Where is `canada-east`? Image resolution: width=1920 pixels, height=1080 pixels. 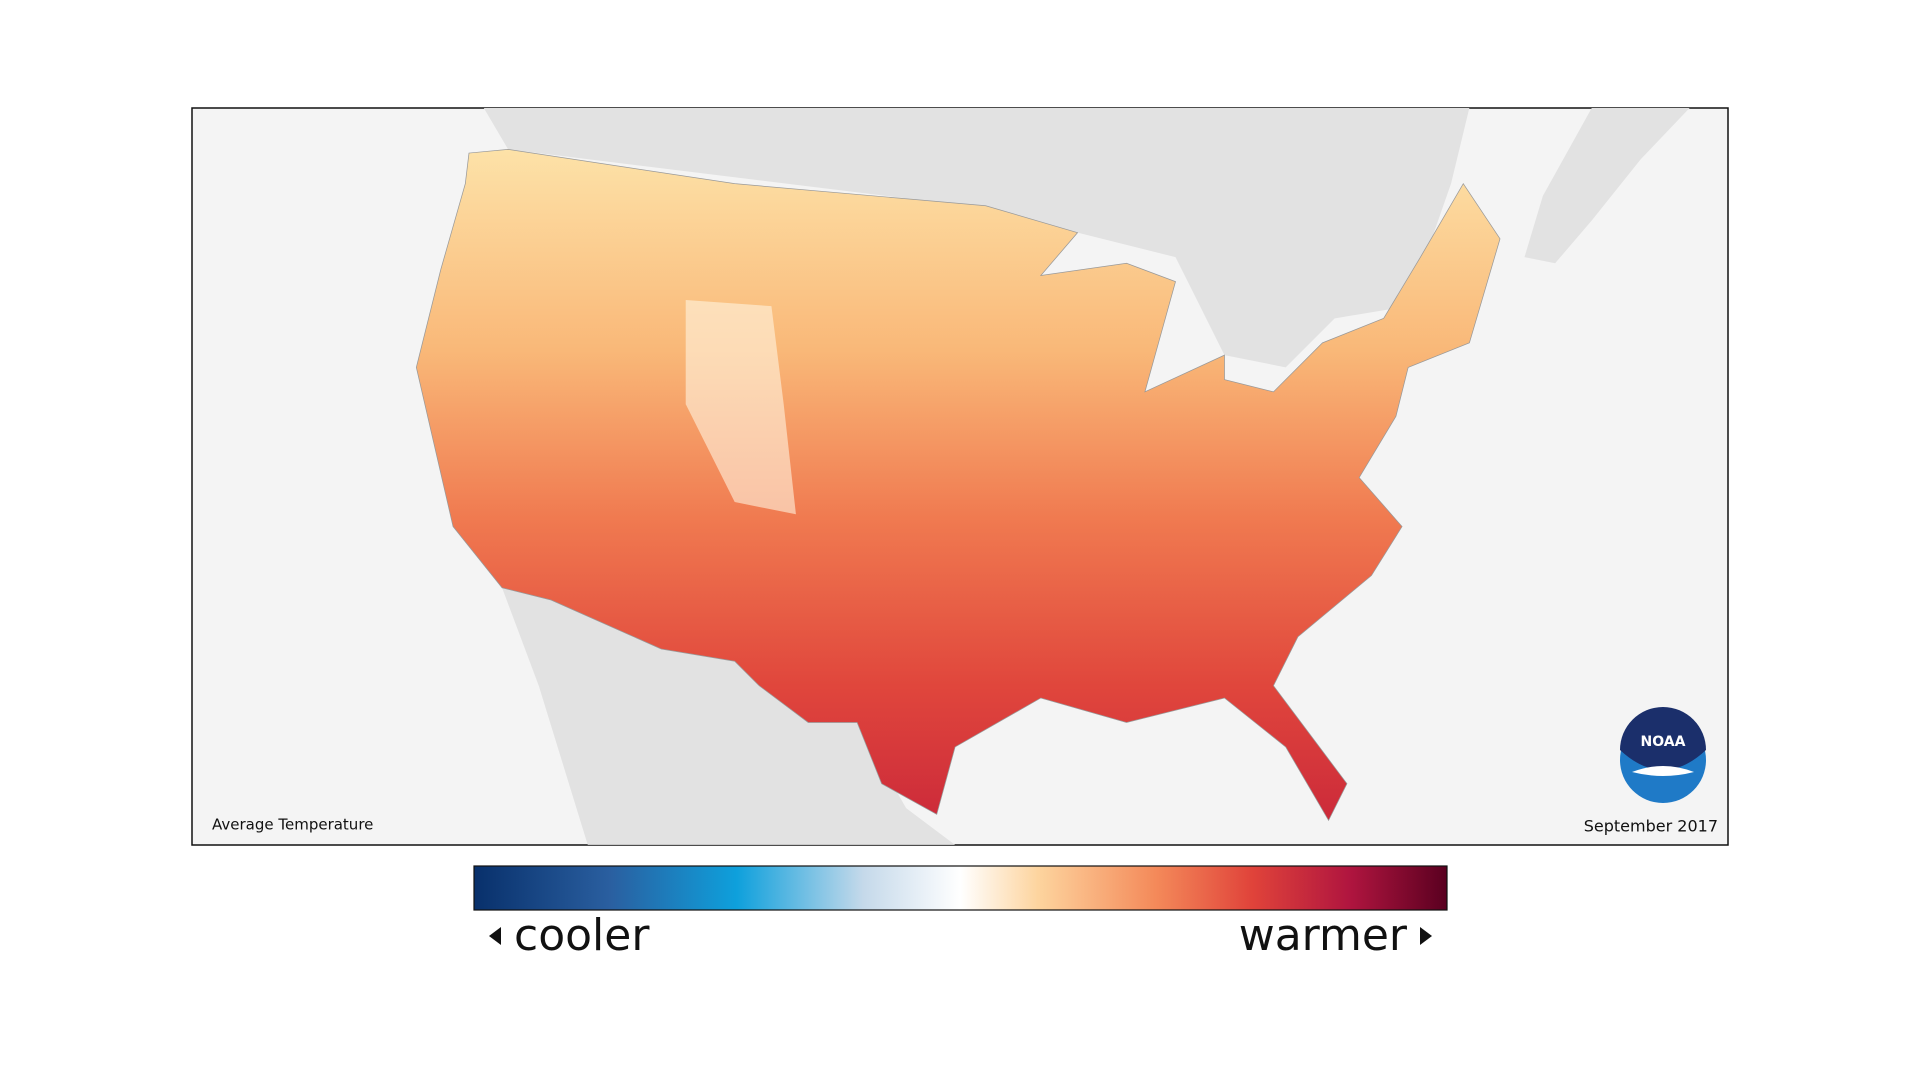
canada-east is located at coordinates (1607, 186).